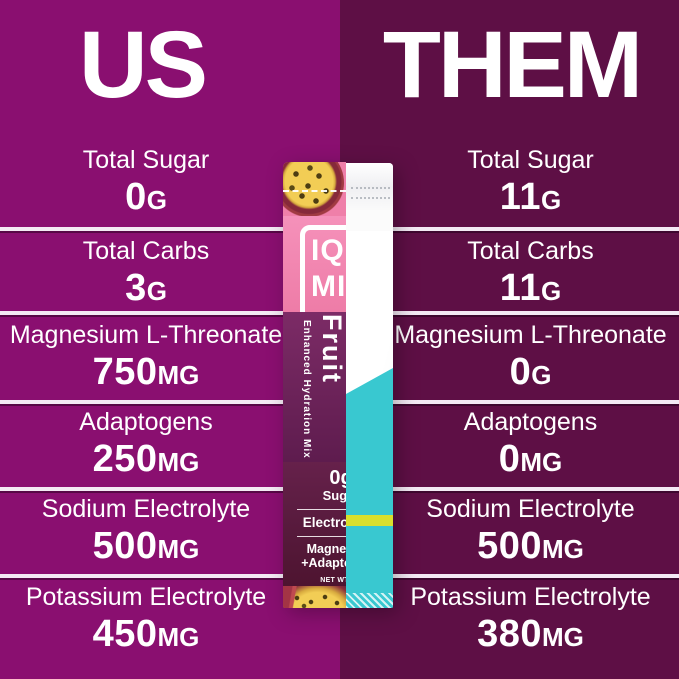  What do you see at coordinates (324, 522) in the screenshot?
I see `feature-electrolytes: Electrolytes` at bounding box center [324, 522].